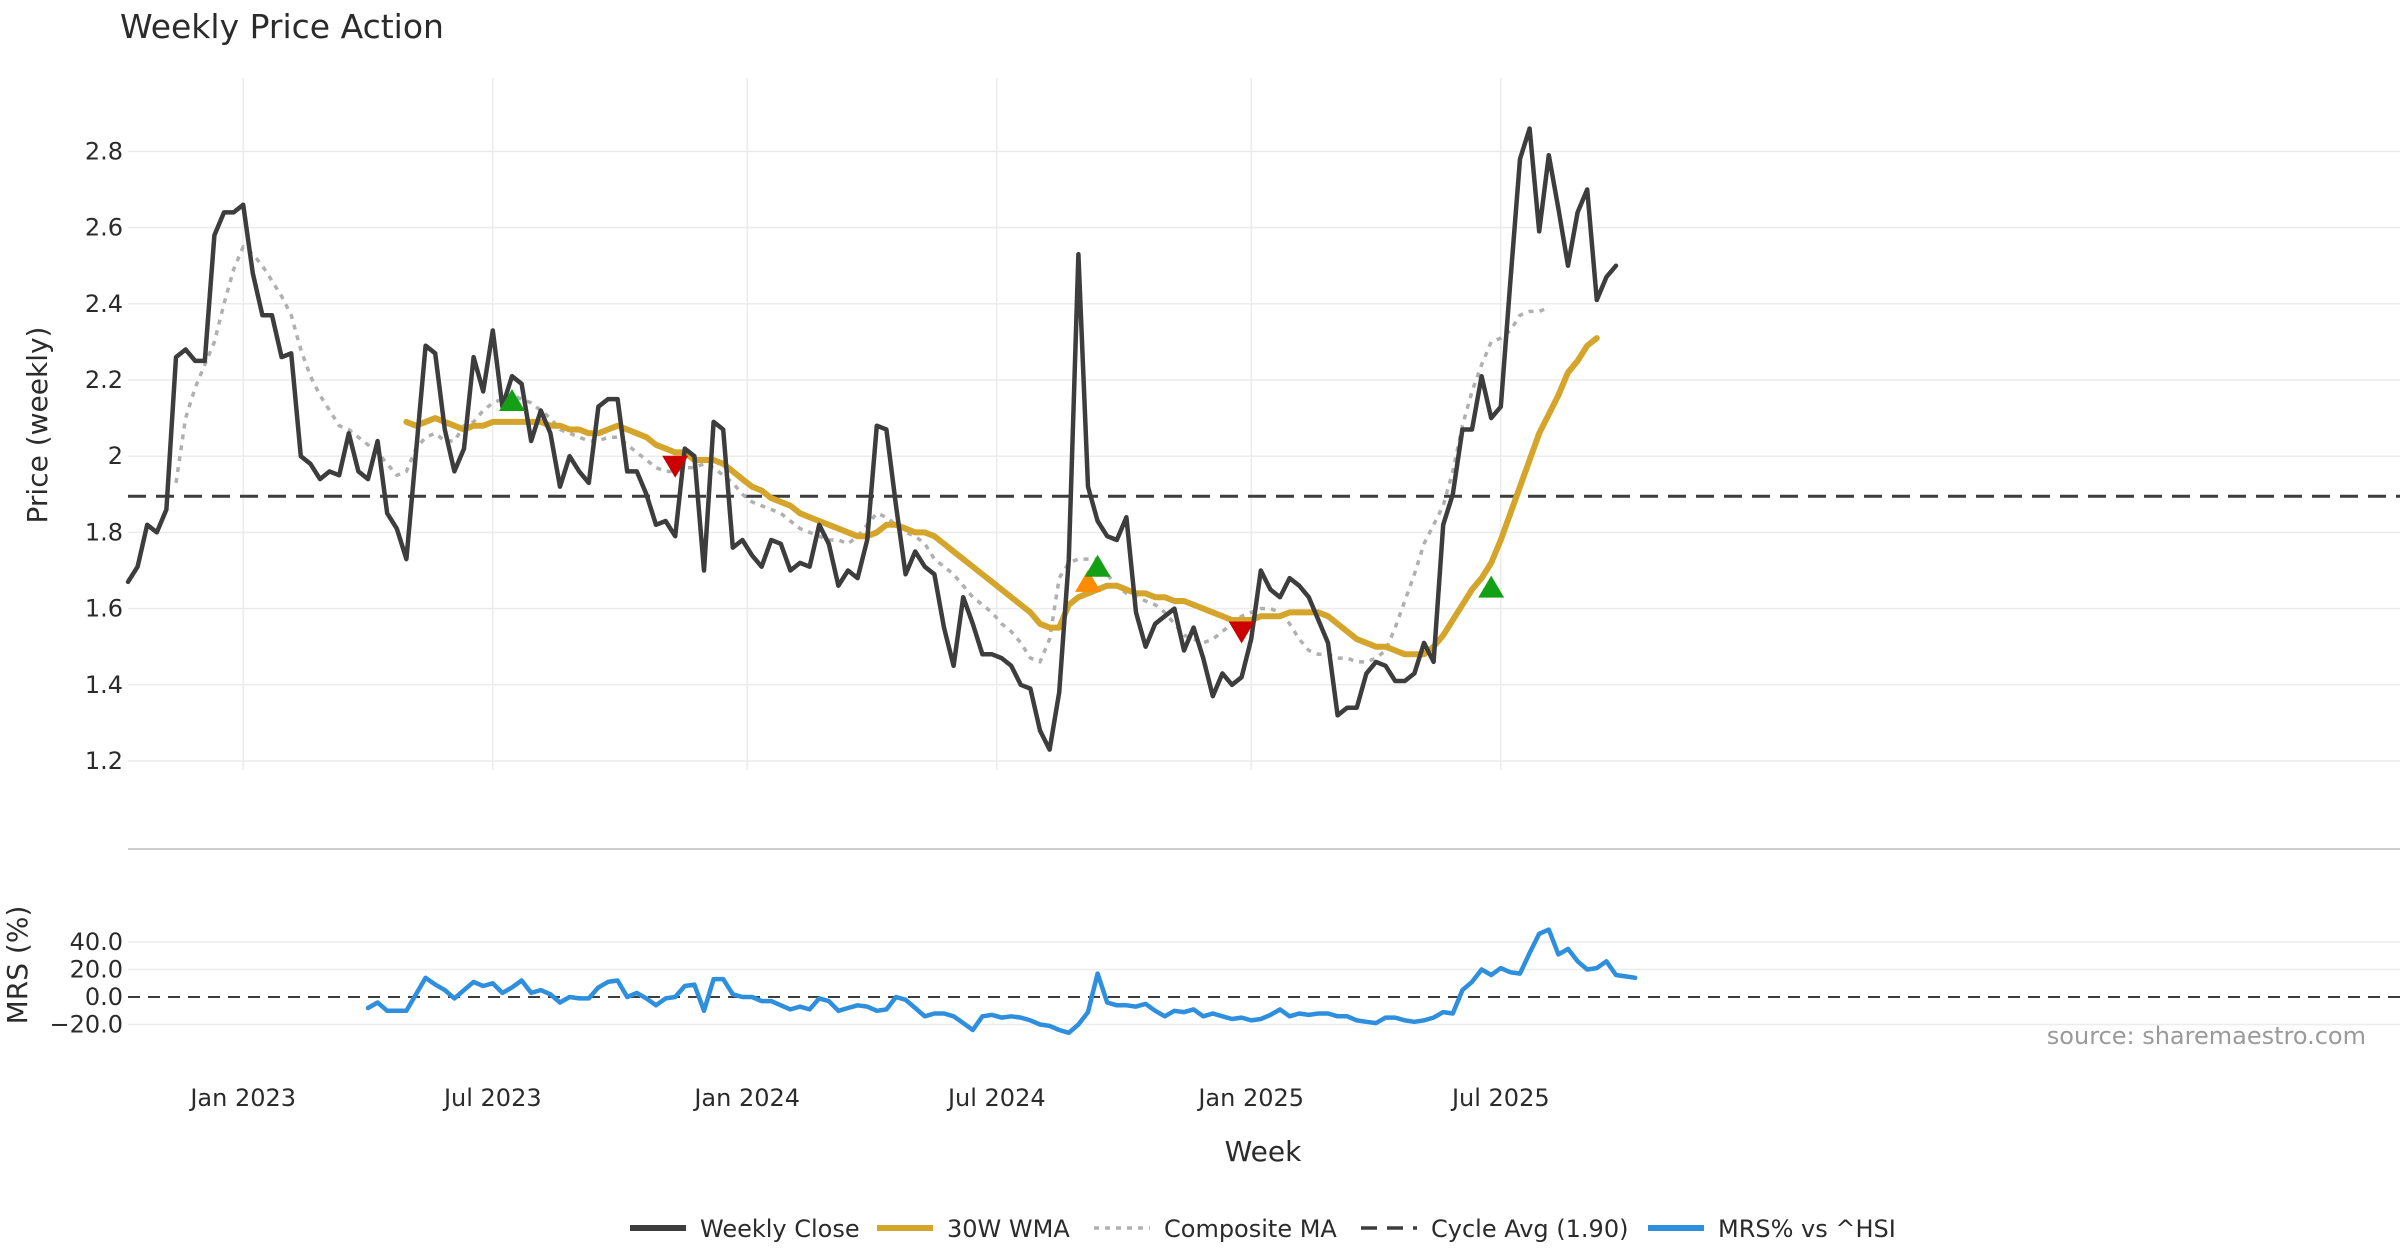  Describe the element at coordinates (492, 1098) in the screenshot. I see `x-tick-label: Jul 2023` at that location.